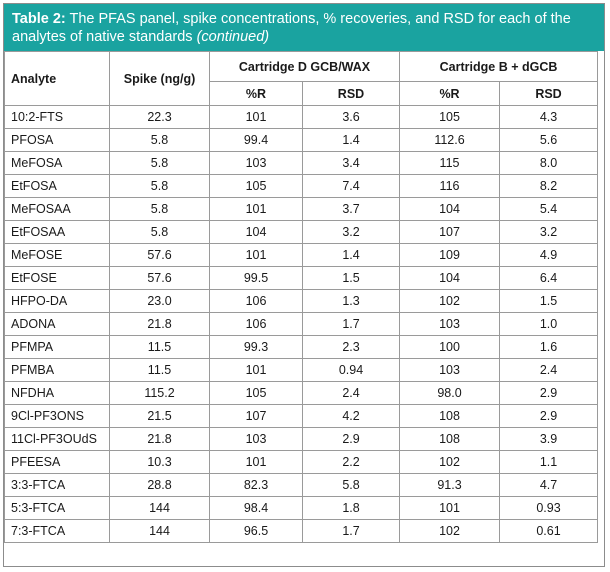  I want to click on table-row: MeFOSAA 5.8 101 3.7 104 5.4, so click(301, 209).